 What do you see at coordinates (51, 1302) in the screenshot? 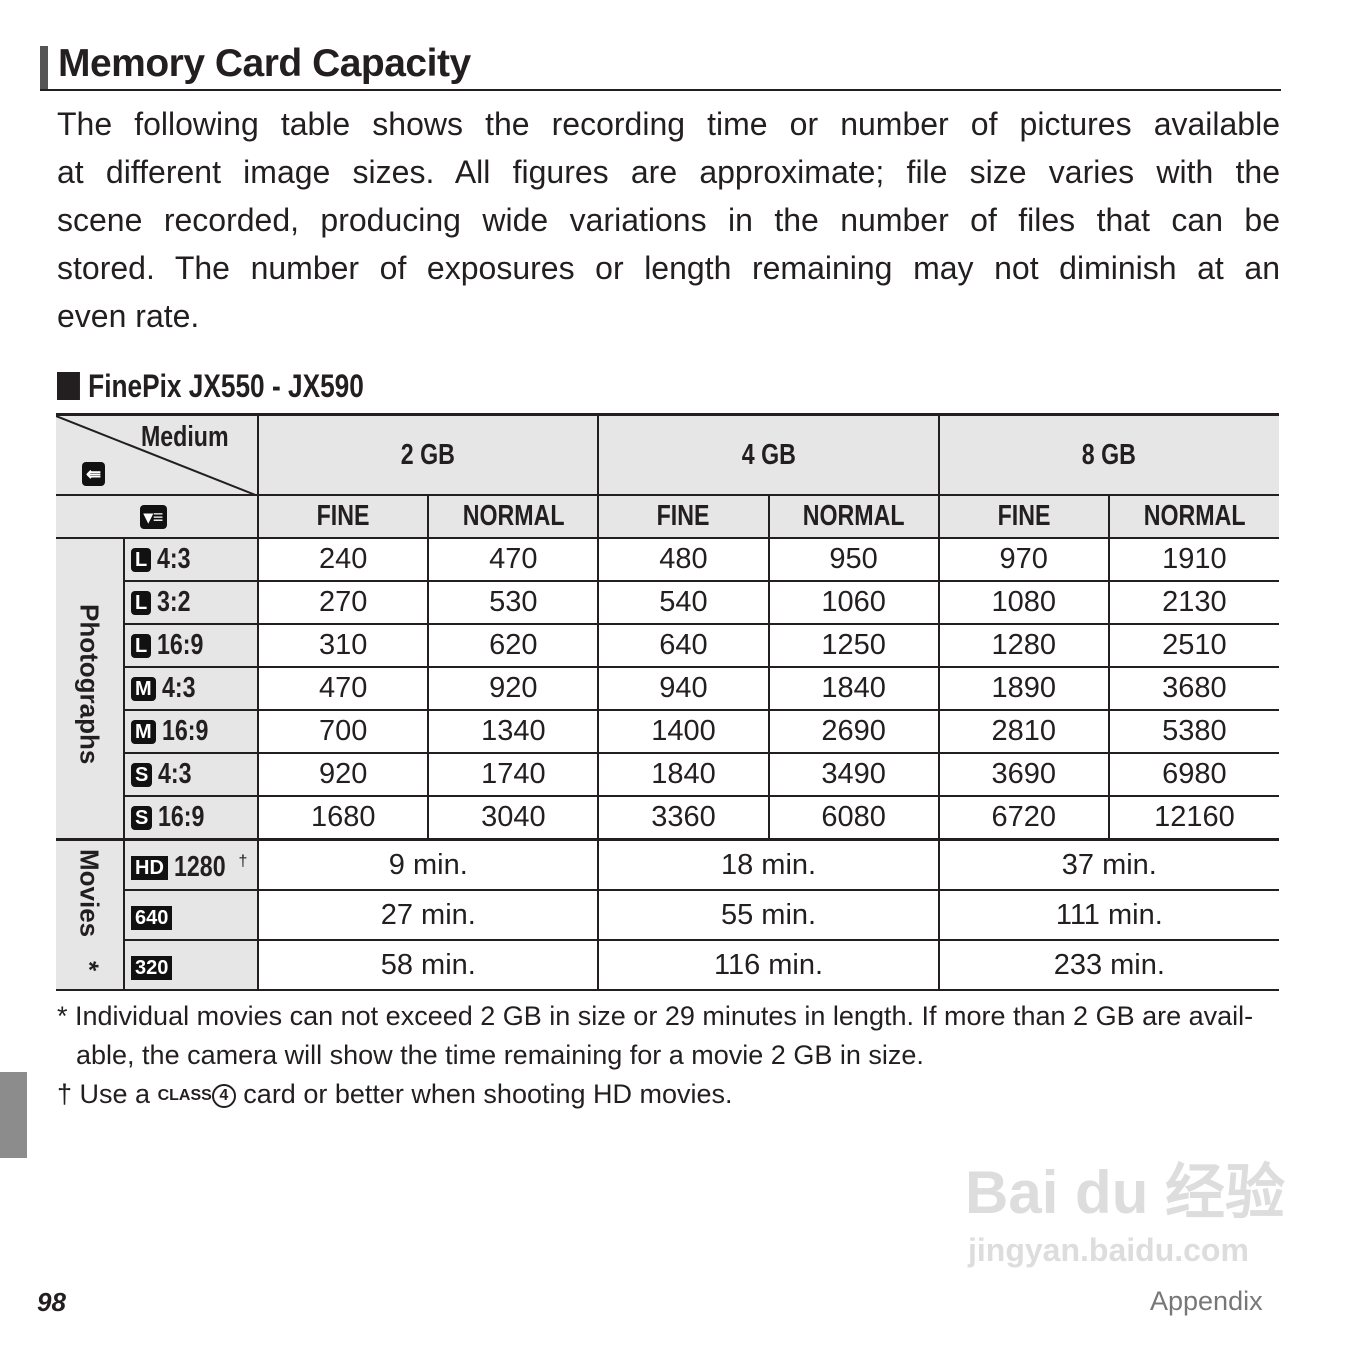
I see `page-number: 98` at bounding box center [51, 1302].